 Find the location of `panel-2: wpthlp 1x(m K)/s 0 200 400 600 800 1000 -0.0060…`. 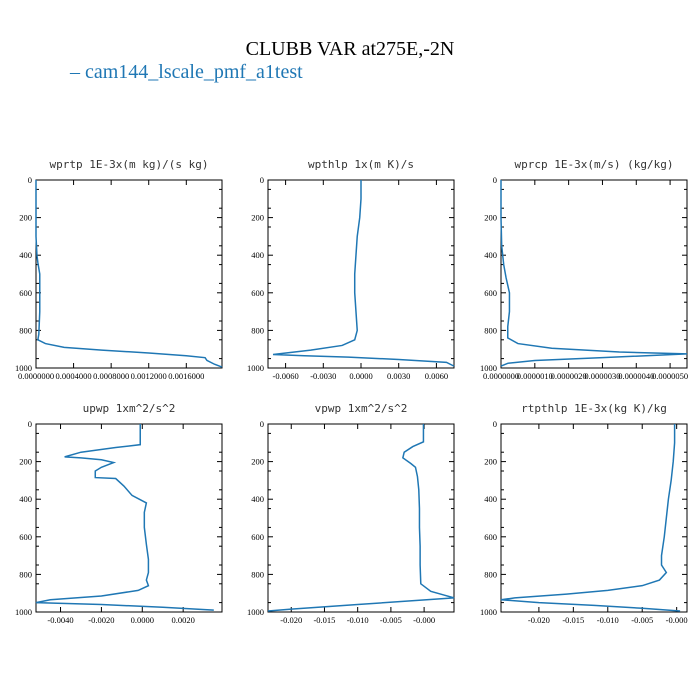

panel-2: wpthlp 1x(m K)/s 0 200 400 600 800 1000 -0.0060… is located at coordinates (351, 269).